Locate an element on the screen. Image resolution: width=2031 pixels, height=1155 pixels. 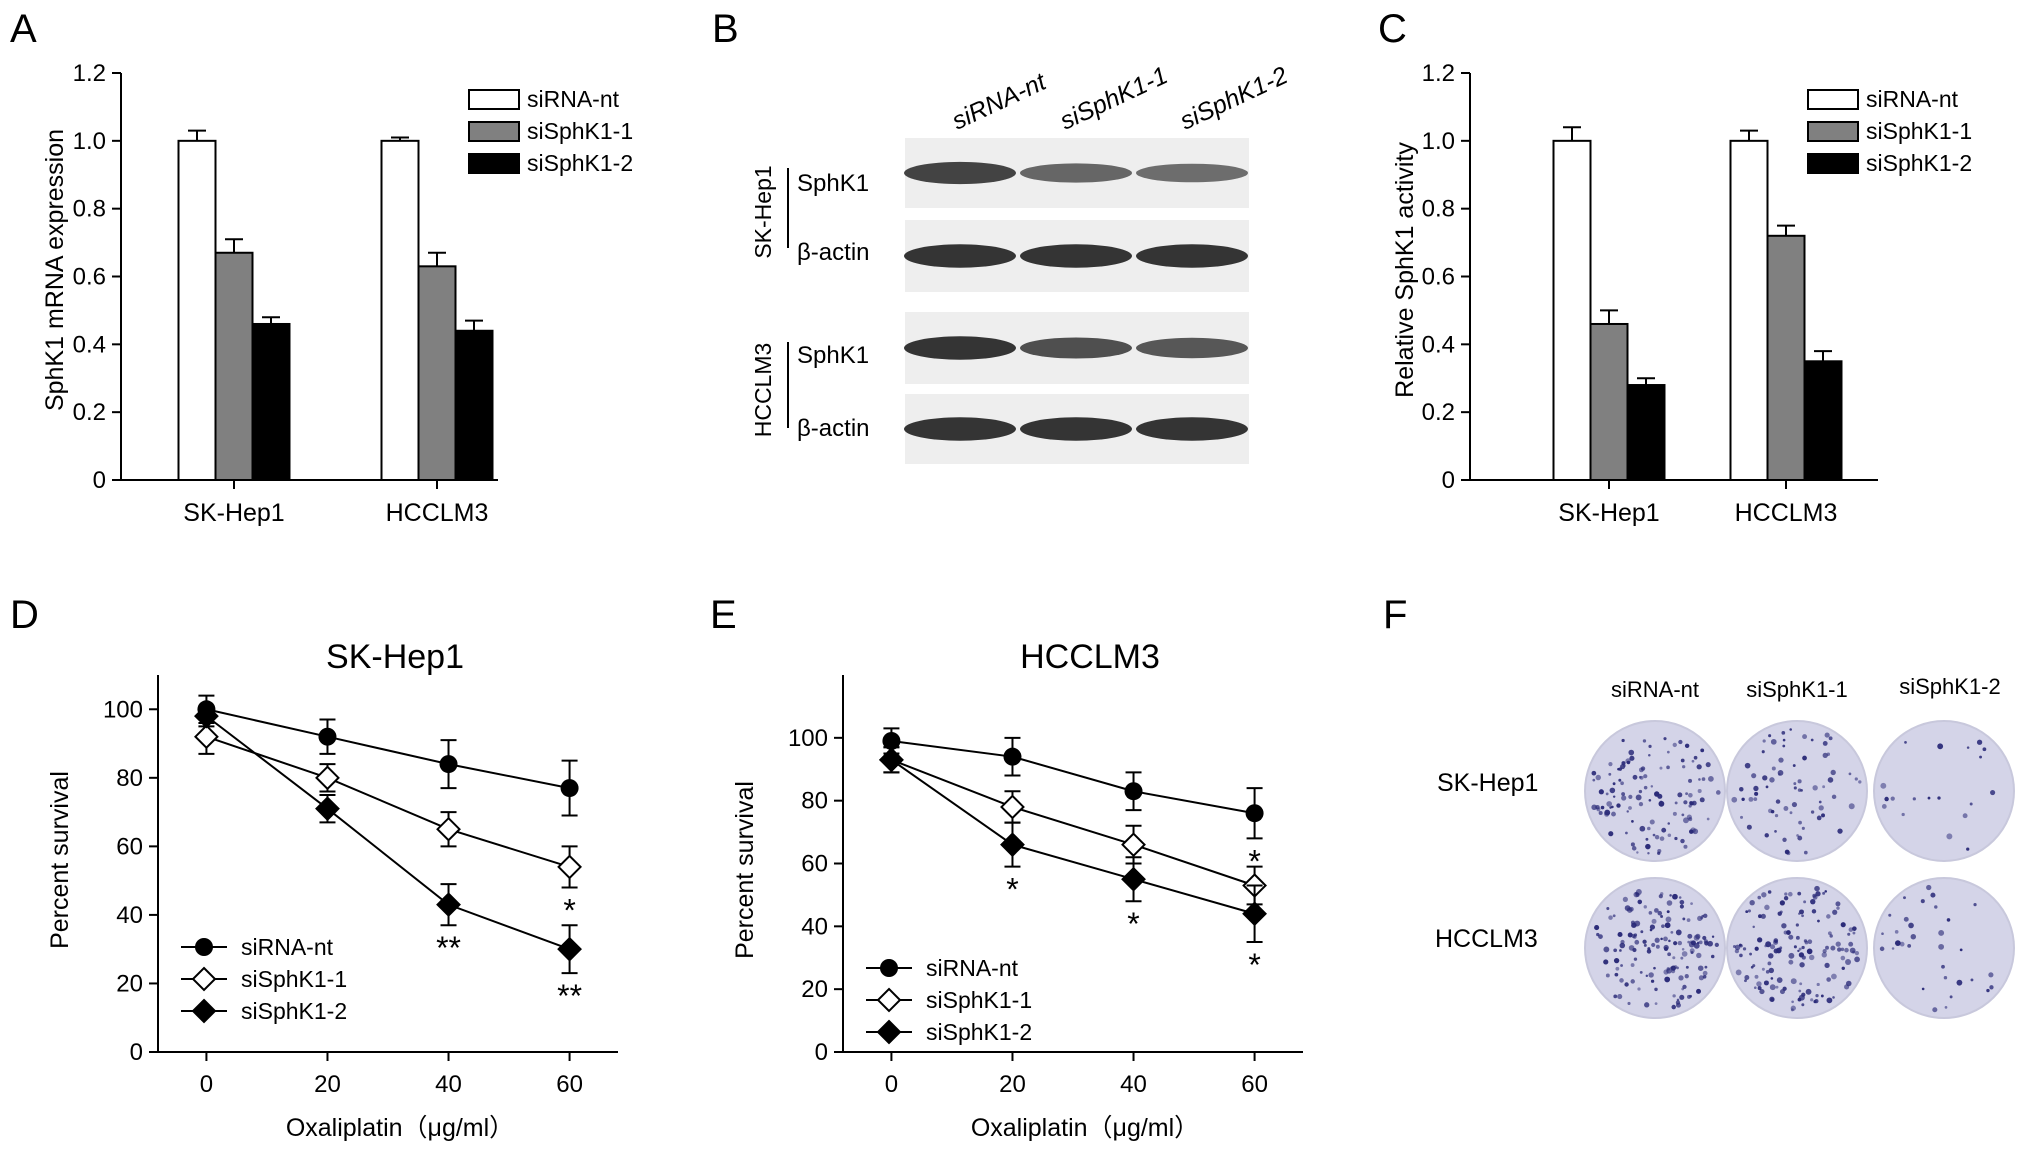
blot-lane-label-2: siSphK1-1 is located at coordinates (1114, 98).